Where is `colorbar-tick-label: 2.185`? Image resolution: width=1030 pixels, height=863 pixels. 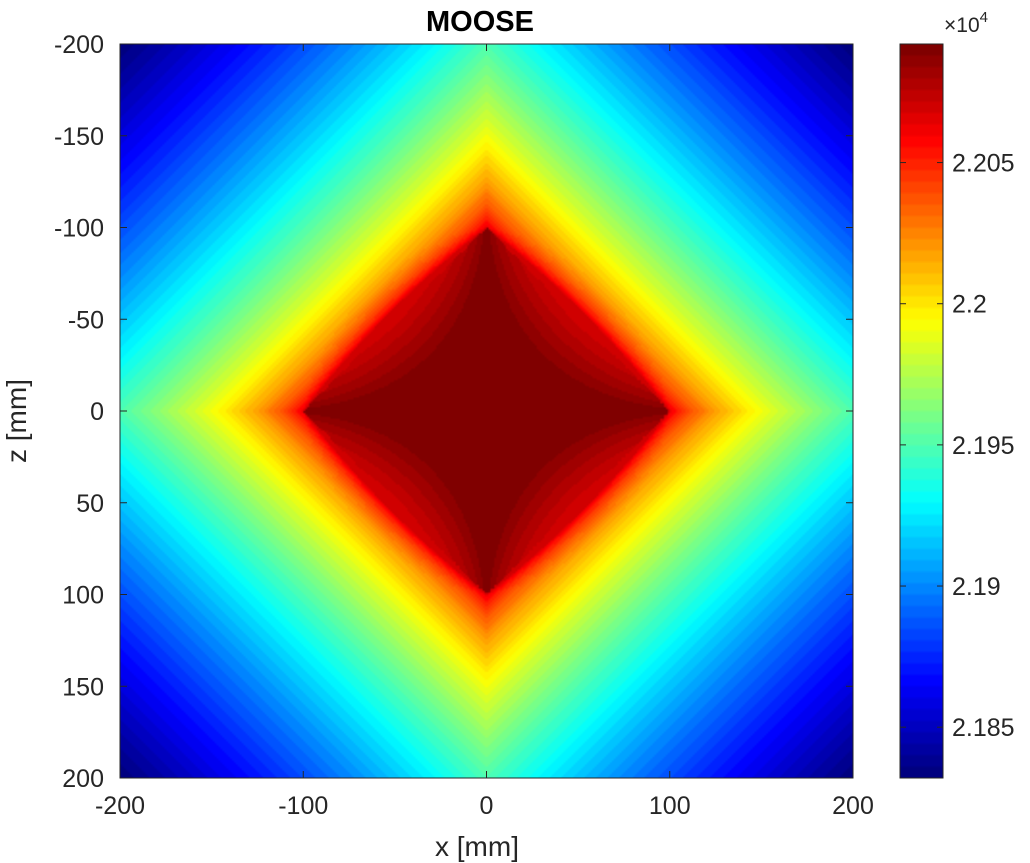
colorbar-tick-label: 2.185 is located at coordinates (983, 728).